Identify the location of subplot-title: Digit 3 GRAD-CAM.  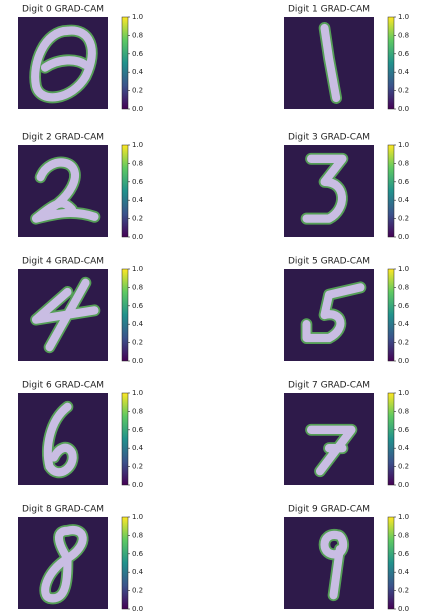
(329, 138).